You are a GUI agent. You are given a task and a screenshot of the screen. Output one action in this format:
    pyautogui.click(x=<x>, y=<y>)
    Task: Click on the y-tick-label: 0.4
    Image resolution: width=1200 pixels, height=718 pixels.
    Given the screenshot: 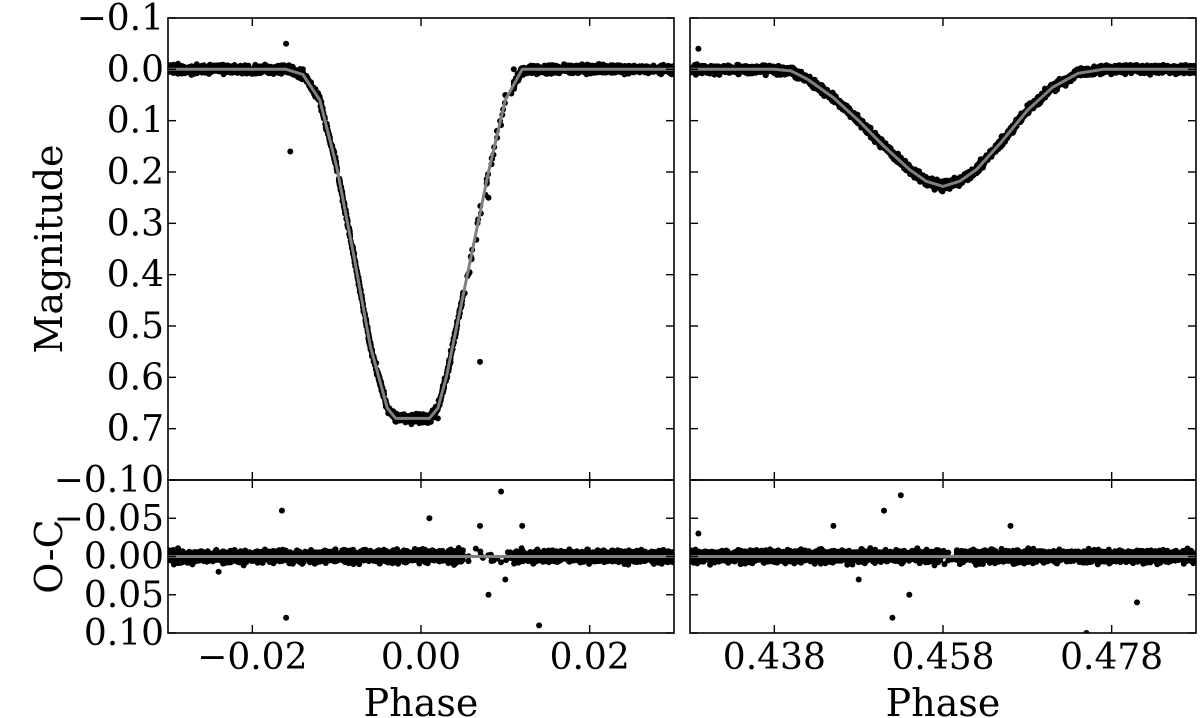 What is the action you would take?
    pyautogui.click(x=135, y=275)
    